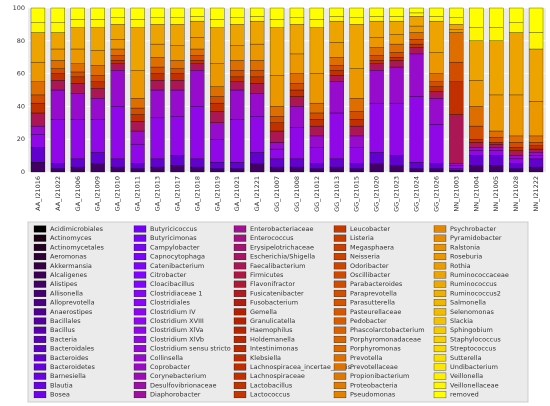 This screenshot has height=406, width=550. What do you see at coordinates (368, 321) in the screenshot?
I see `legend-label: Pedobacter` at bounding box center [368, 321].